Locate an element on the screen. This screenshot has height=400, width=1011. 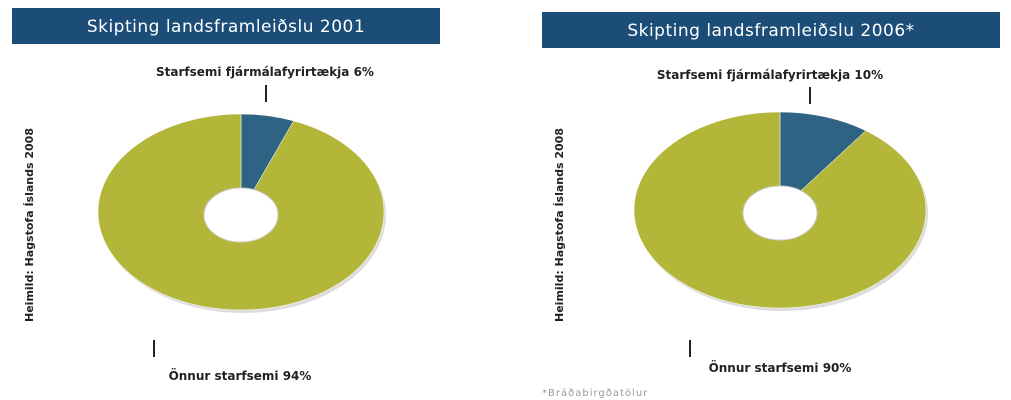
data-label: Önnur starfsemi 94% is located at coordinates (240, 375).